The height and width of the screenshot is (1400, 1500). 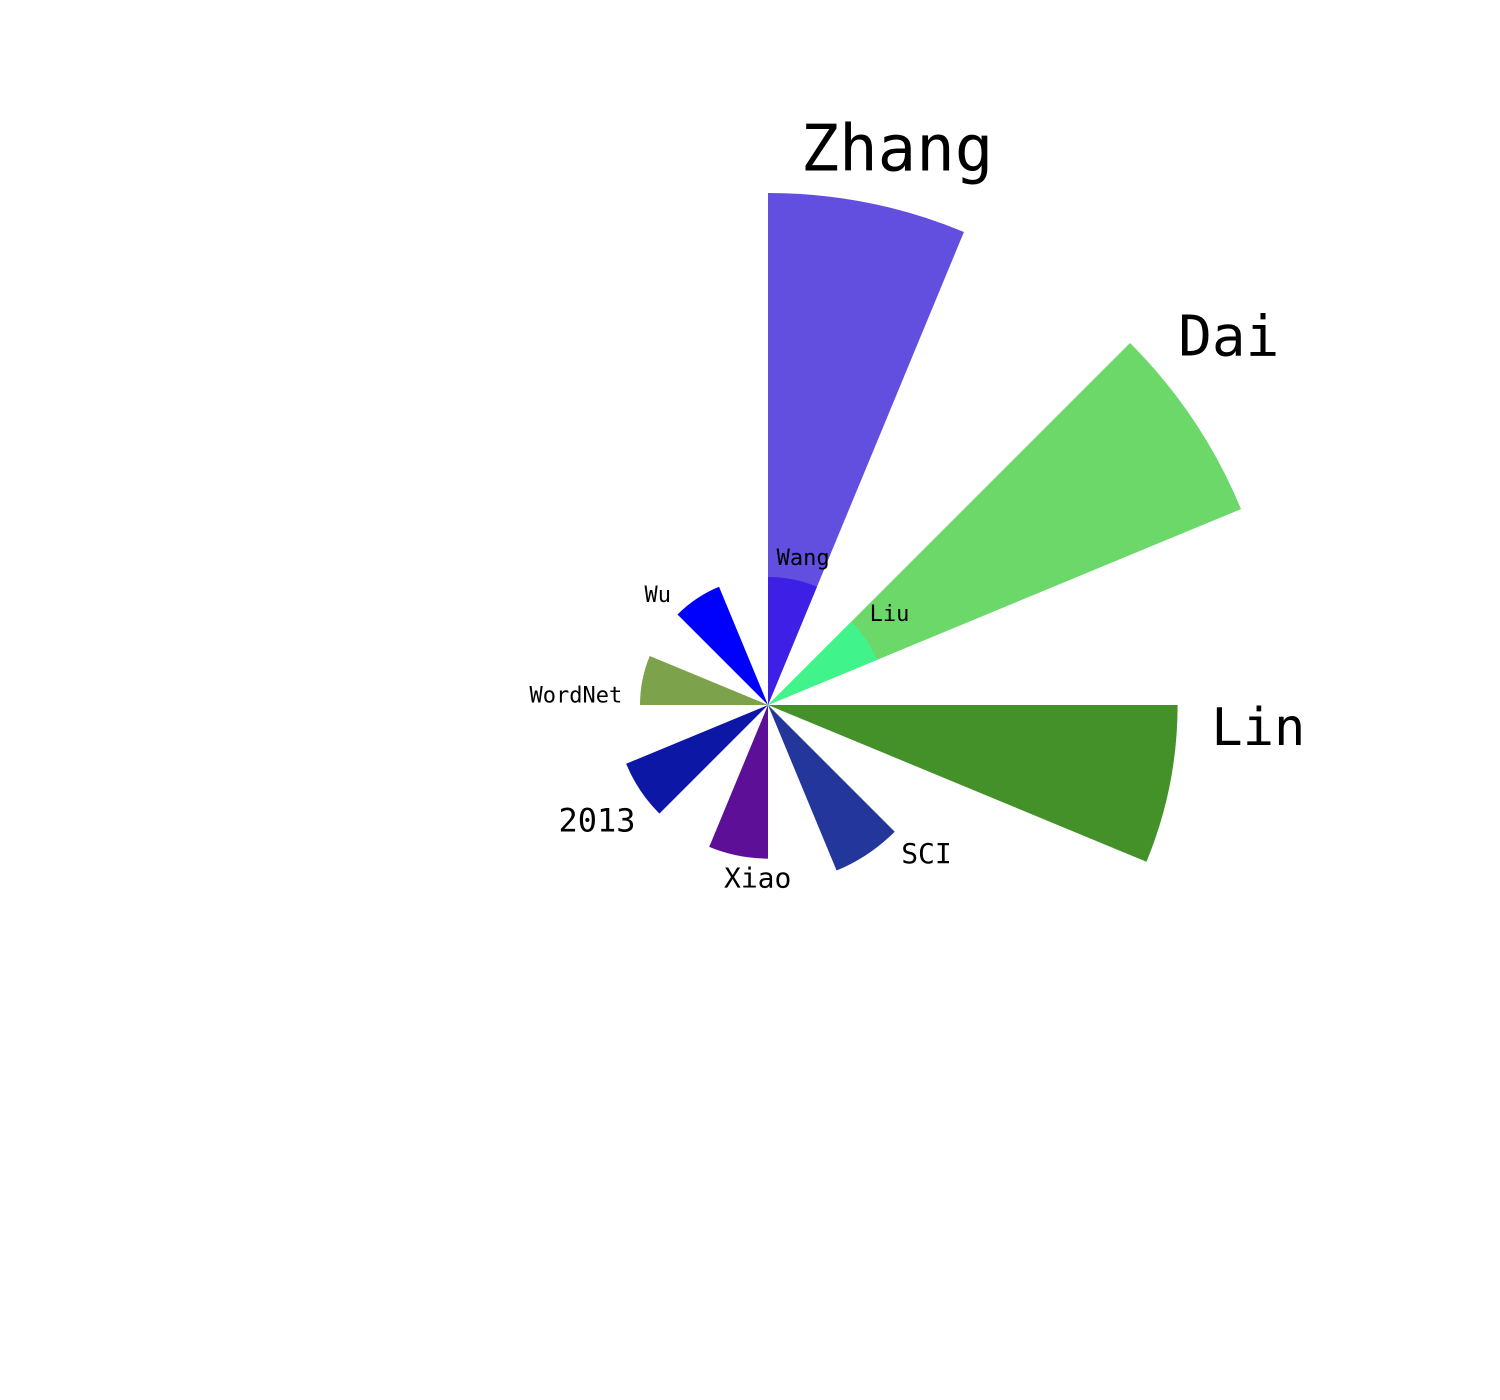 I want to click on label-wordnet: WordNet, so click(x=575, y=695).